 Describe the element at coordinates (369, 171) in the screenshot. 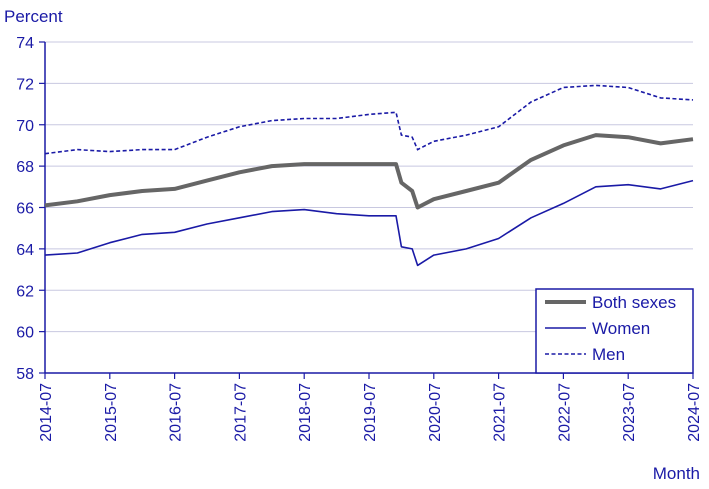

I see `series-line-both-sexes` at that location.